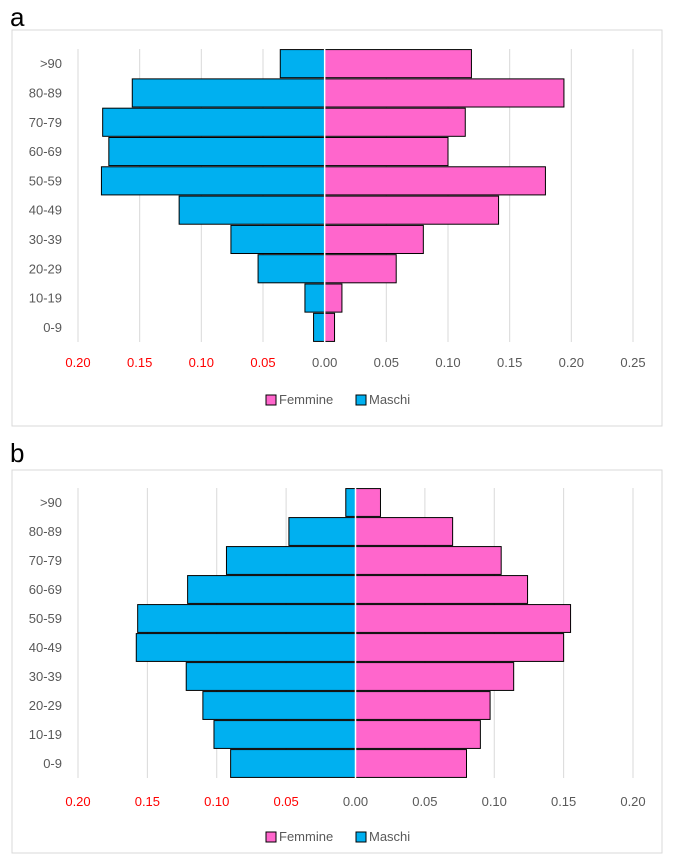 The height and width of the screenshot is (861, 673). Describe the element at coordinates (17, 453) in the screenshot. I see `panel-b-letter: b` at that location.